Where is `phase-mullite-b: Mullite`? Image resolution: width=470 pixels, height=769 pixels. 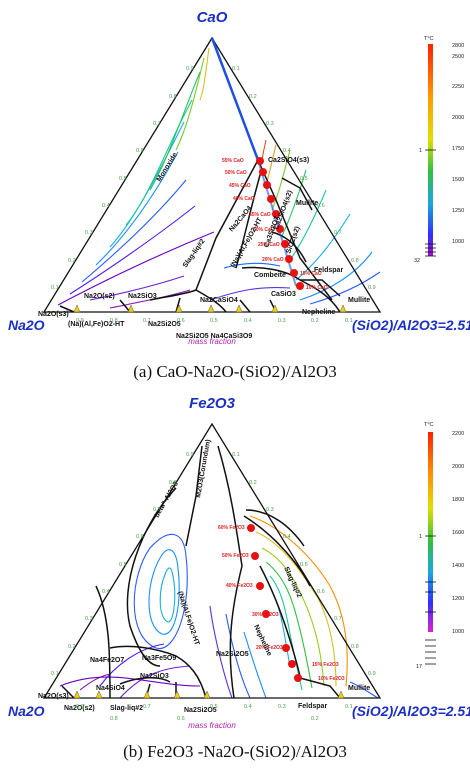
phase-mullite-b: Mullite is located at coordinates (359, 688).